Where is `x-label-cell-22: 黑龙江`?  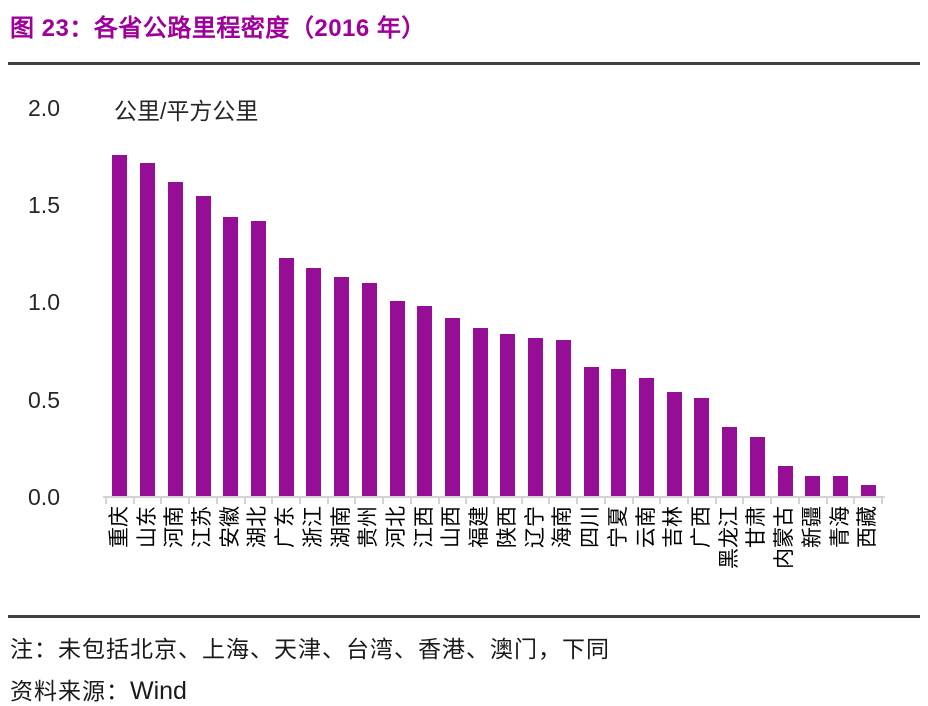 x-label-cell-22: 黑龙江 is located at coordinates (730, 563).